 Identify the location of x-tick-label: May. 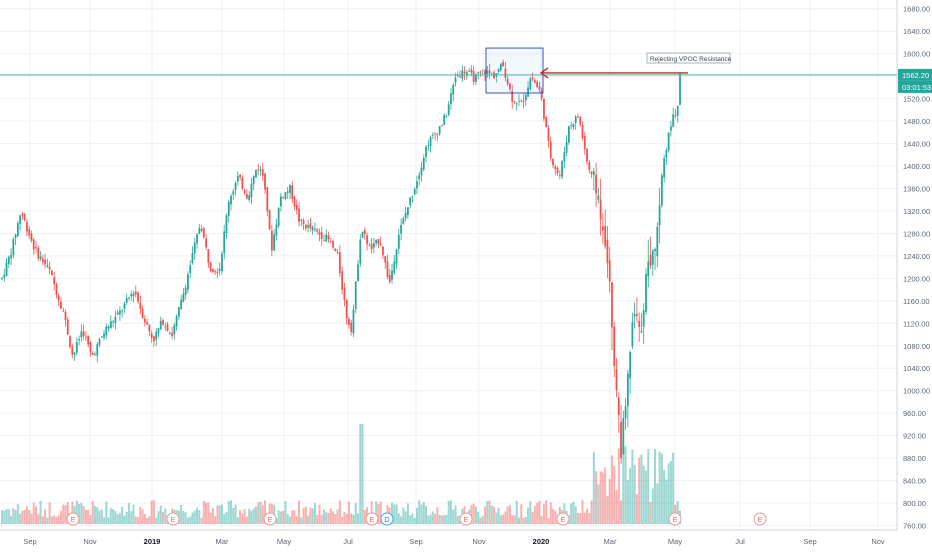
(284, 541).